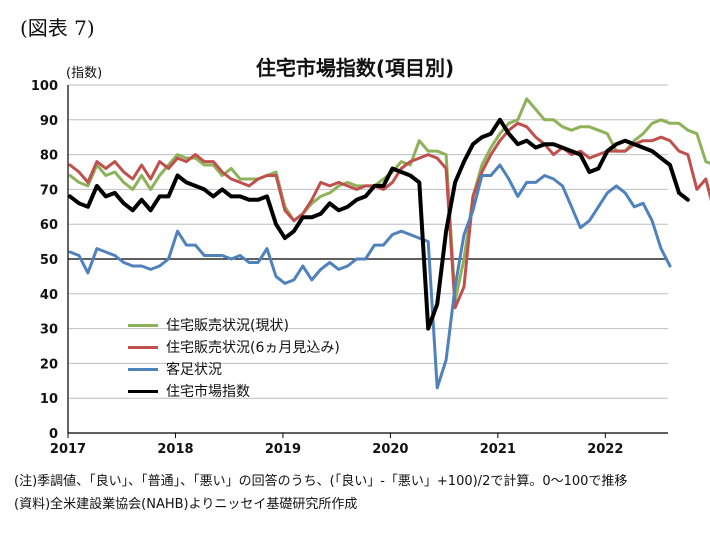 This screenshot has width=710, height=537. What do you see at coordinates (49, 225) in the screenshot?
I see `y-tick-label: 60` at bounding box center [49, 225].